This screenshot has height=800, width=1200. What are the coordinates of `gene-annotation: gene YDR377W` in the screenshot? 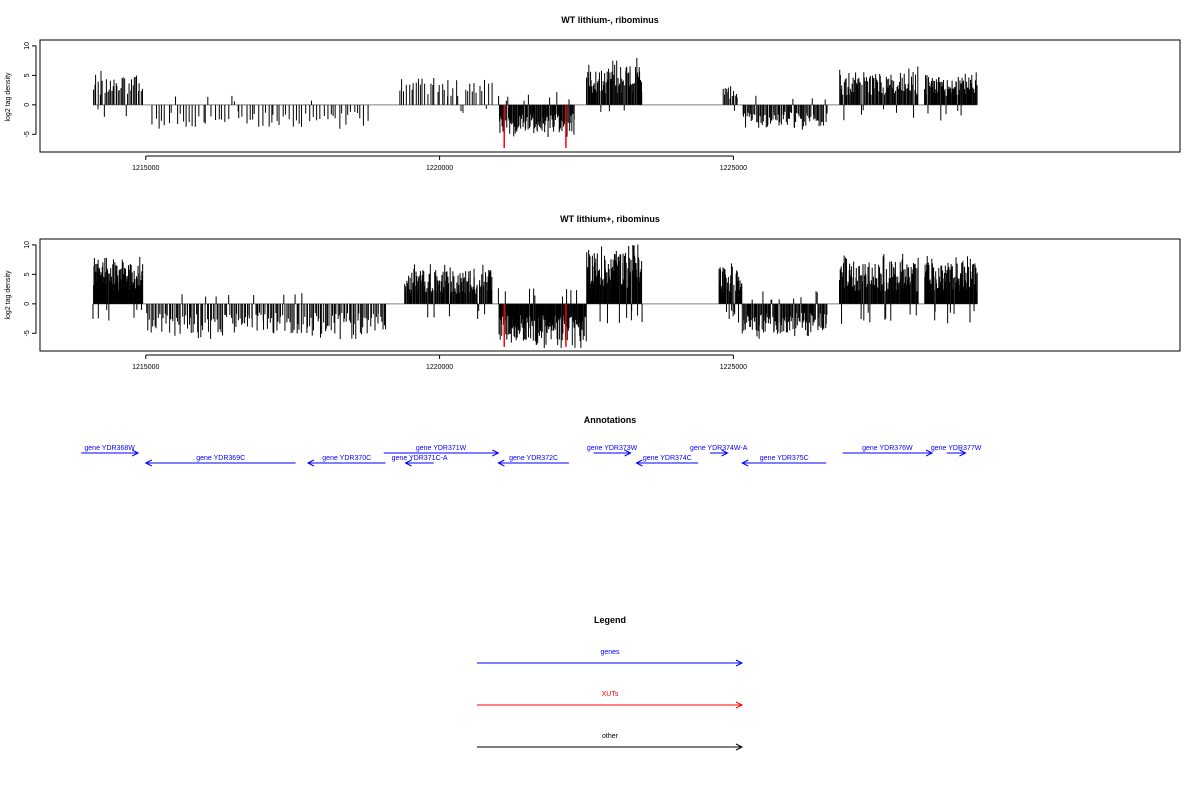 It's located at (956, 451).